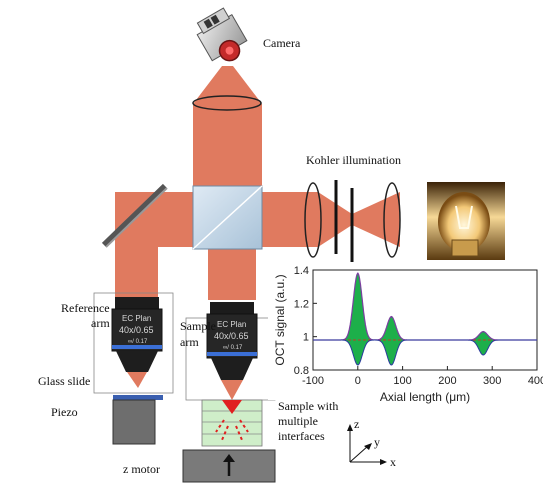 The height and width of the screenshot is (485, 543). What do you see at coordinates (301, 371) in the screenshot?
I see `y-tick-label-0: 0.8` at bounding box center [301, 371].